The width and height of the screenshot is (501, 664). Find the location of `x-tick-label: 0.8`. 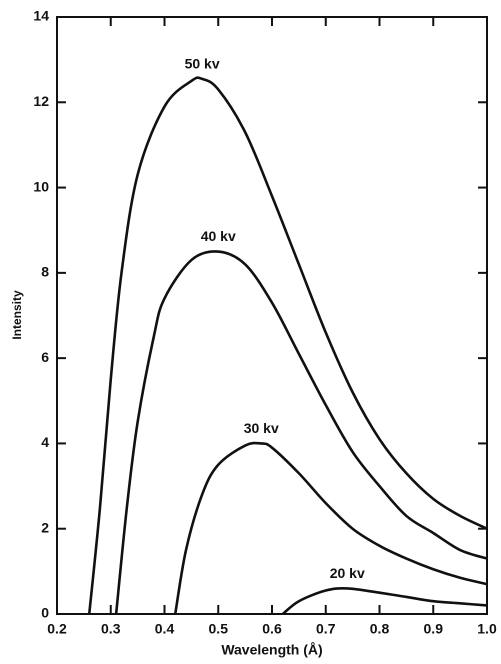

x-tick-label: 0.8 is located at coordinates (380, 629).